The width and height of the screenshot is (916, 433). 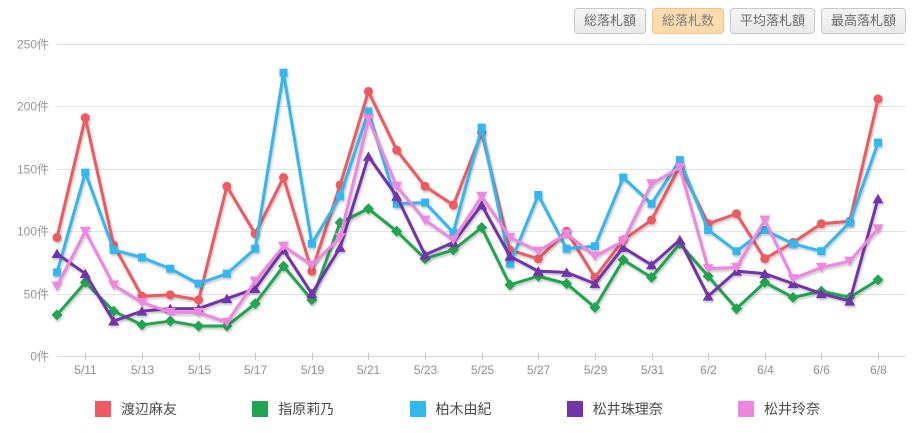 I want to click on metric-button-avg-amount: 平均落札額, so click(x=772, y=21).